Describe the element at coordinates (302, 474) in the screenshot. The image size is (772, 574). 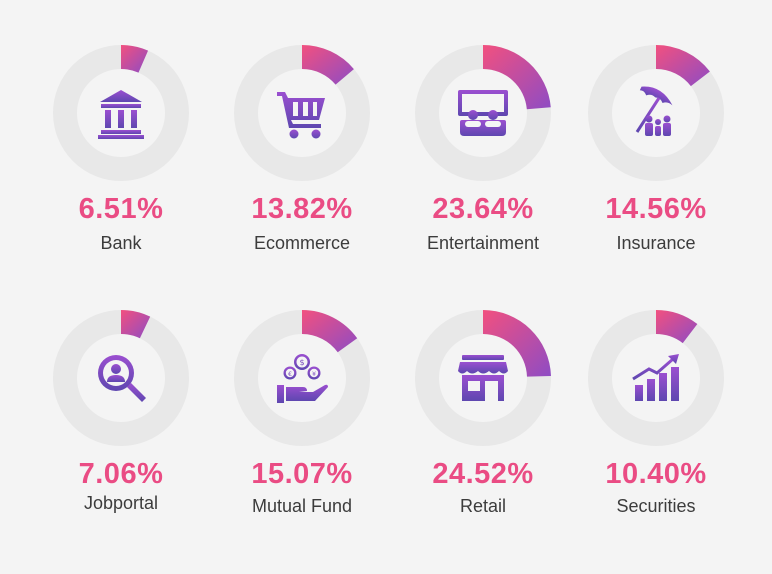
I see `value-mutual-fund: 15.07%` at that location.